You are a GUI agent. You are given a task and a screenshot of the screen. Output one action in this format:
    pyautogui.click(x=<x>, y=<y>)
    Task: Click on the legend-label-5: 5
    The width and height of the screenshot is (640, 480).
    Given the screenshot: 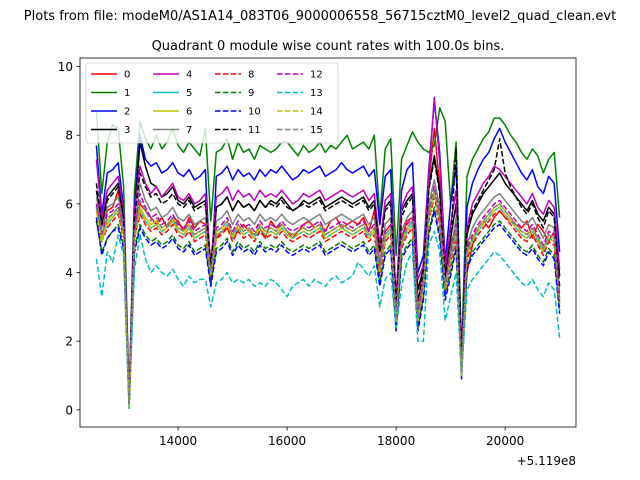 What is the action you would take?
    pyautogui.click(x=189, y=93)
    